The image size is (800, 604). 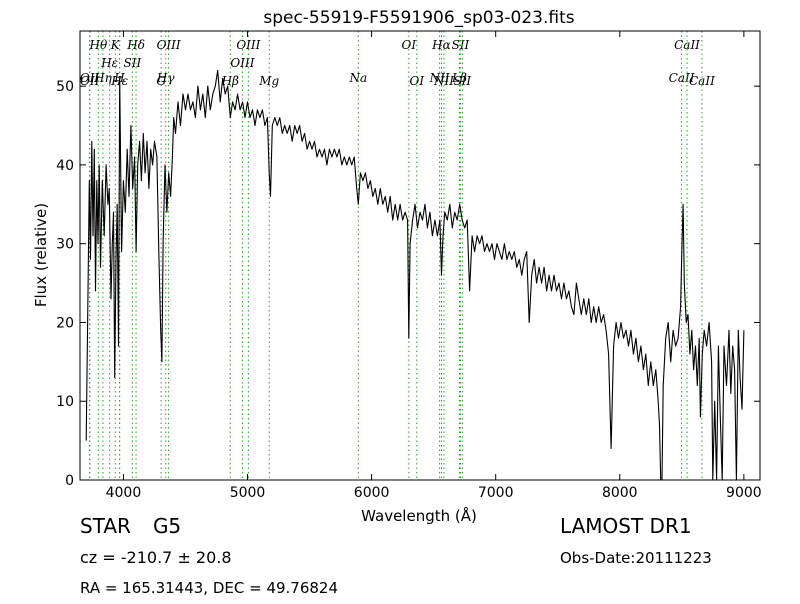 What do you see at coordinates (65, 323) in the screenshot?
I see `y-tick-label: 20` at bounding box center [65, 323].